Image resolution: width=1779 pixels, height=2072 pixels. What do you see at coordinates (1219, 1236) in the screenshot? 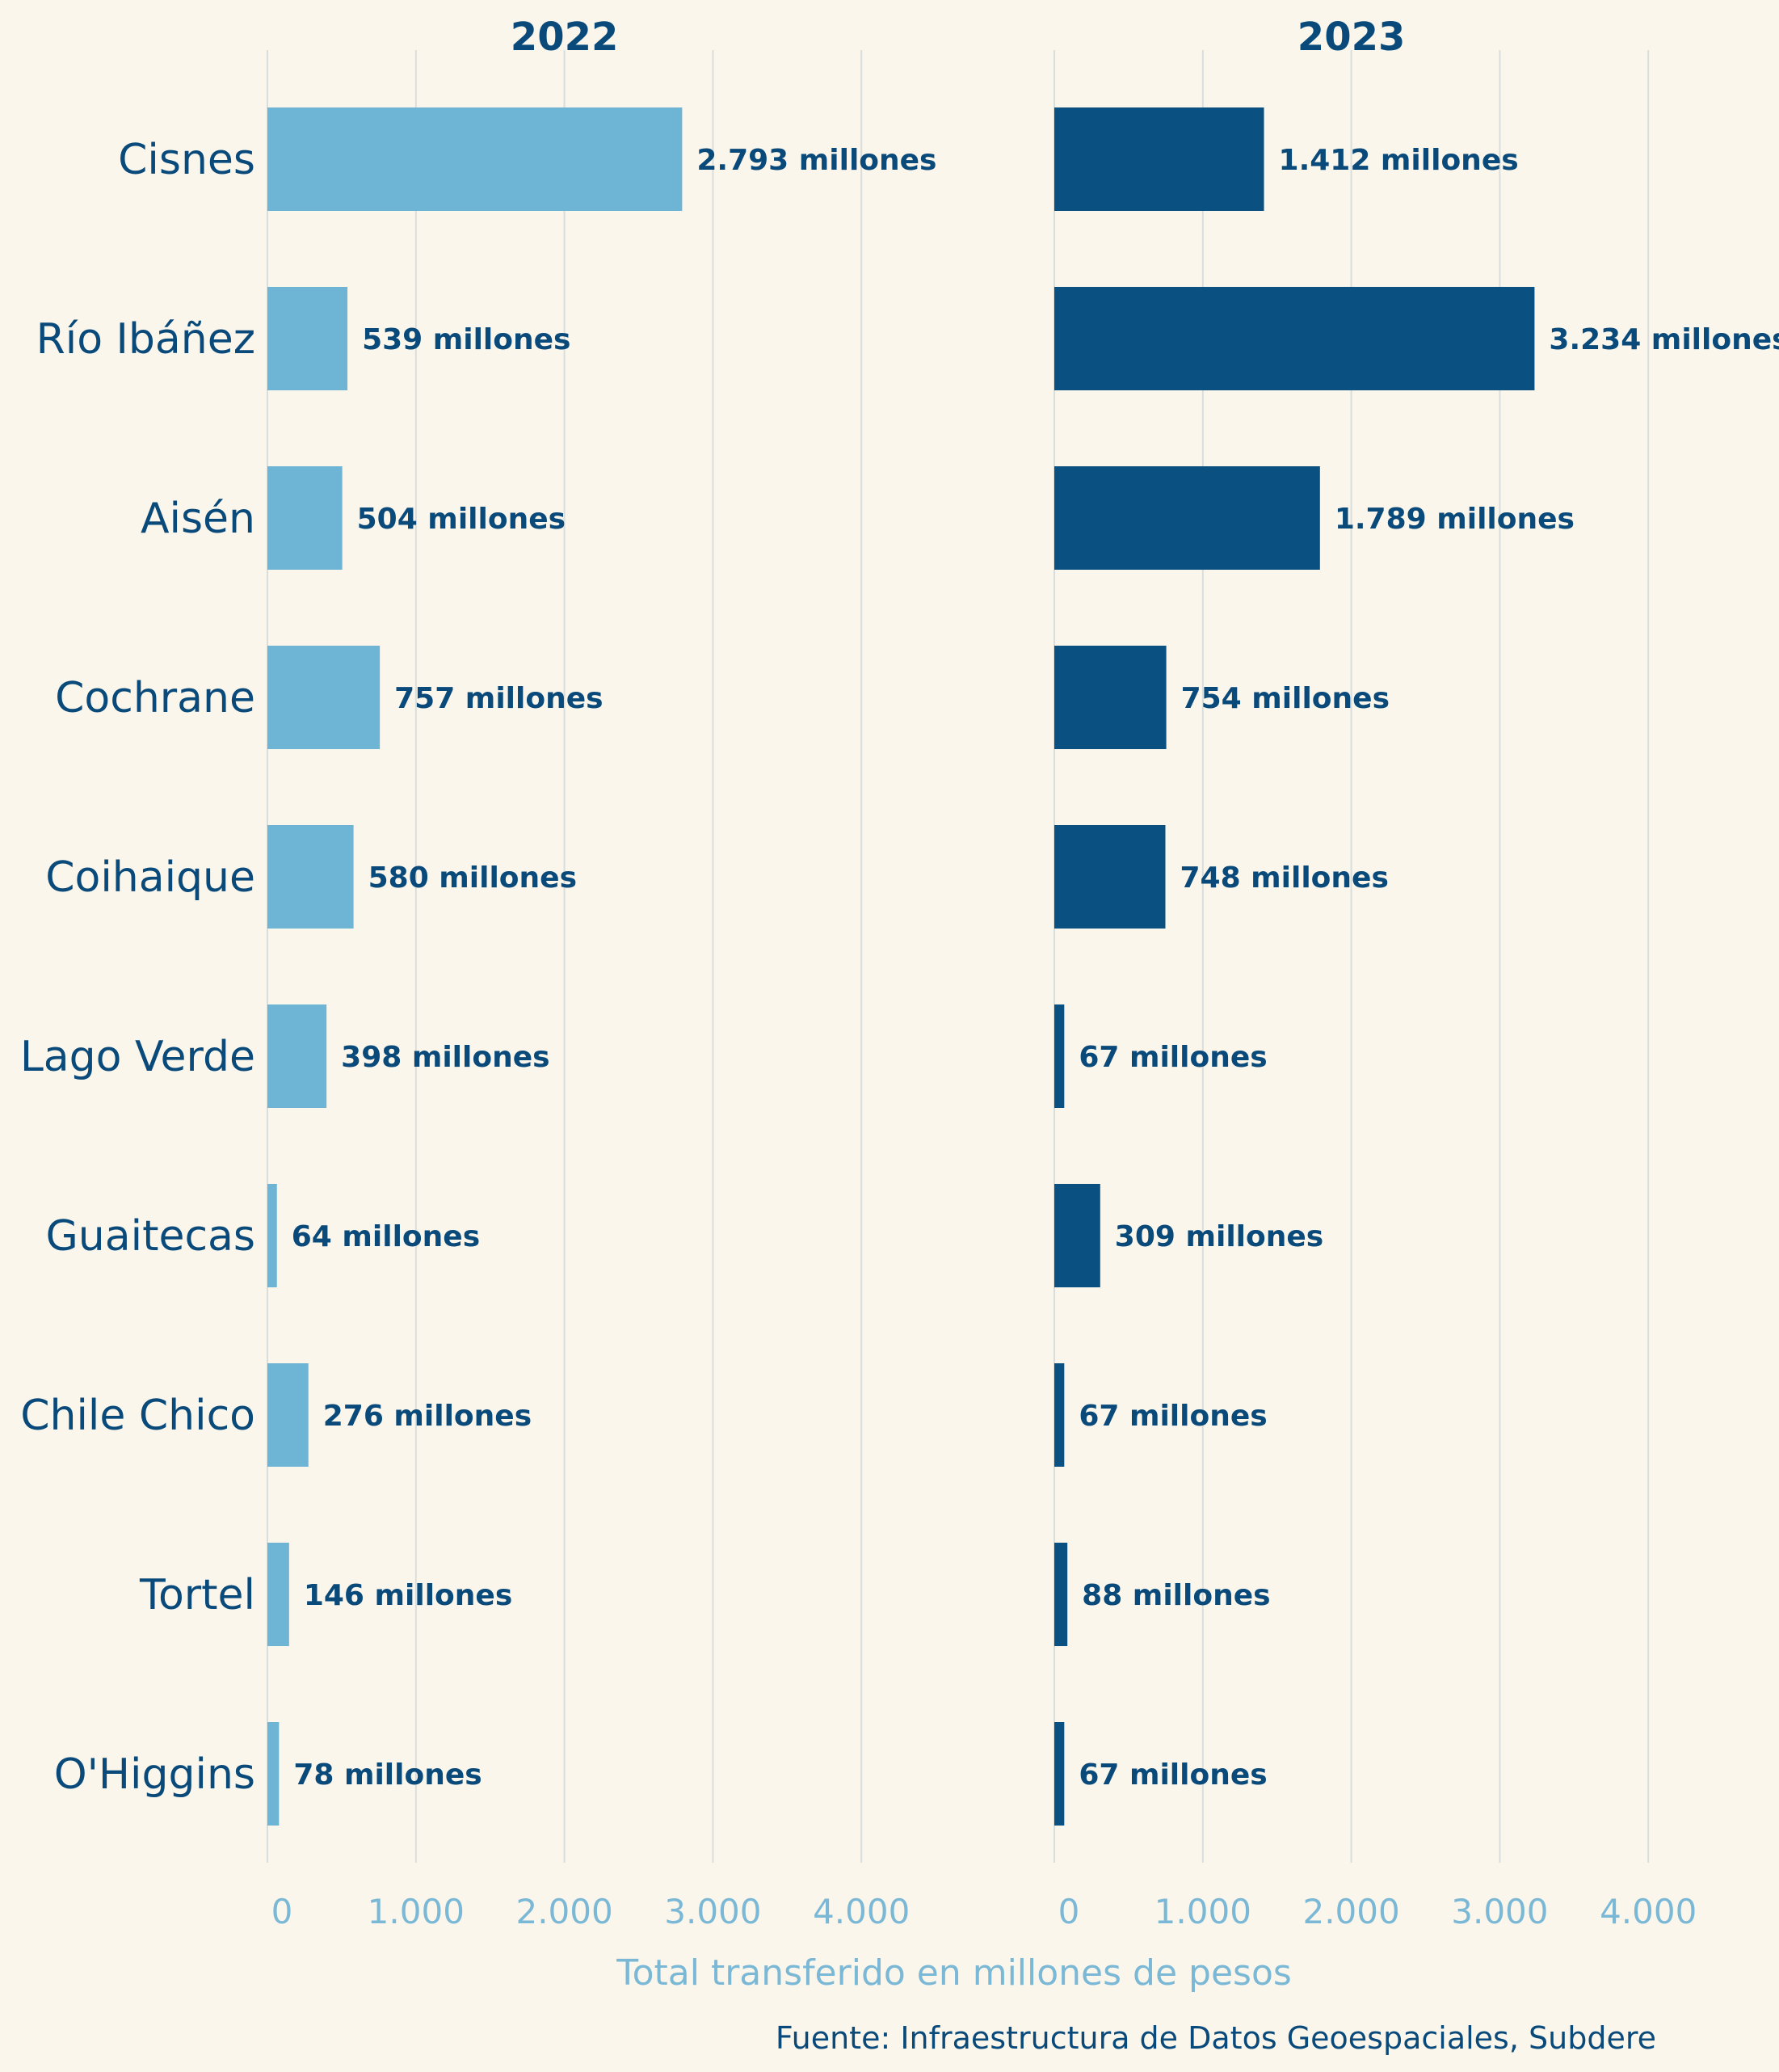
I see `data-label-2023-6: 309 millones` at bounding box center [1219, 1236].